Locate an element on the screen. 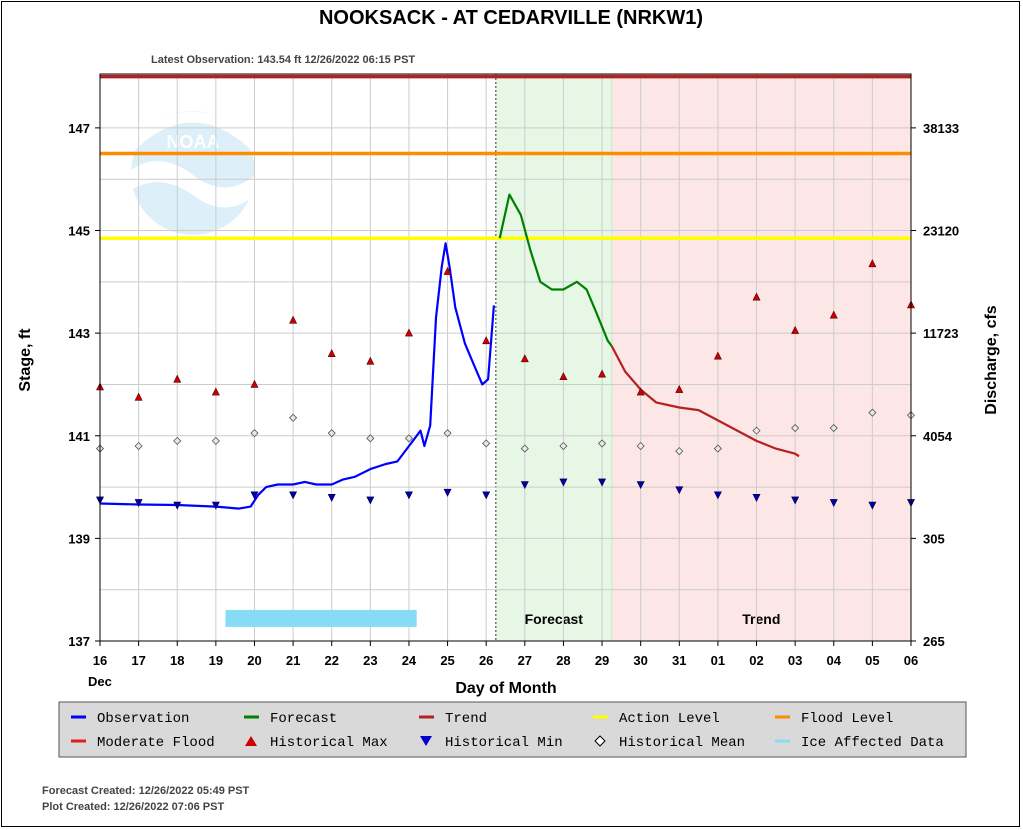  y-tick-label: 139 is located at coordinates (79, 538).